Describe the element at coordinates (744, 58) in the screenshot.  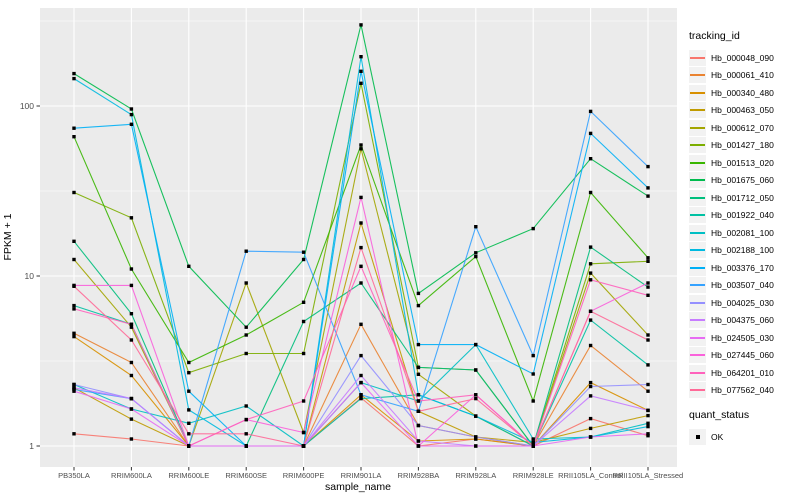
I see `legend-entry-Hb_000048_090: Hb_000048_090` at that location.